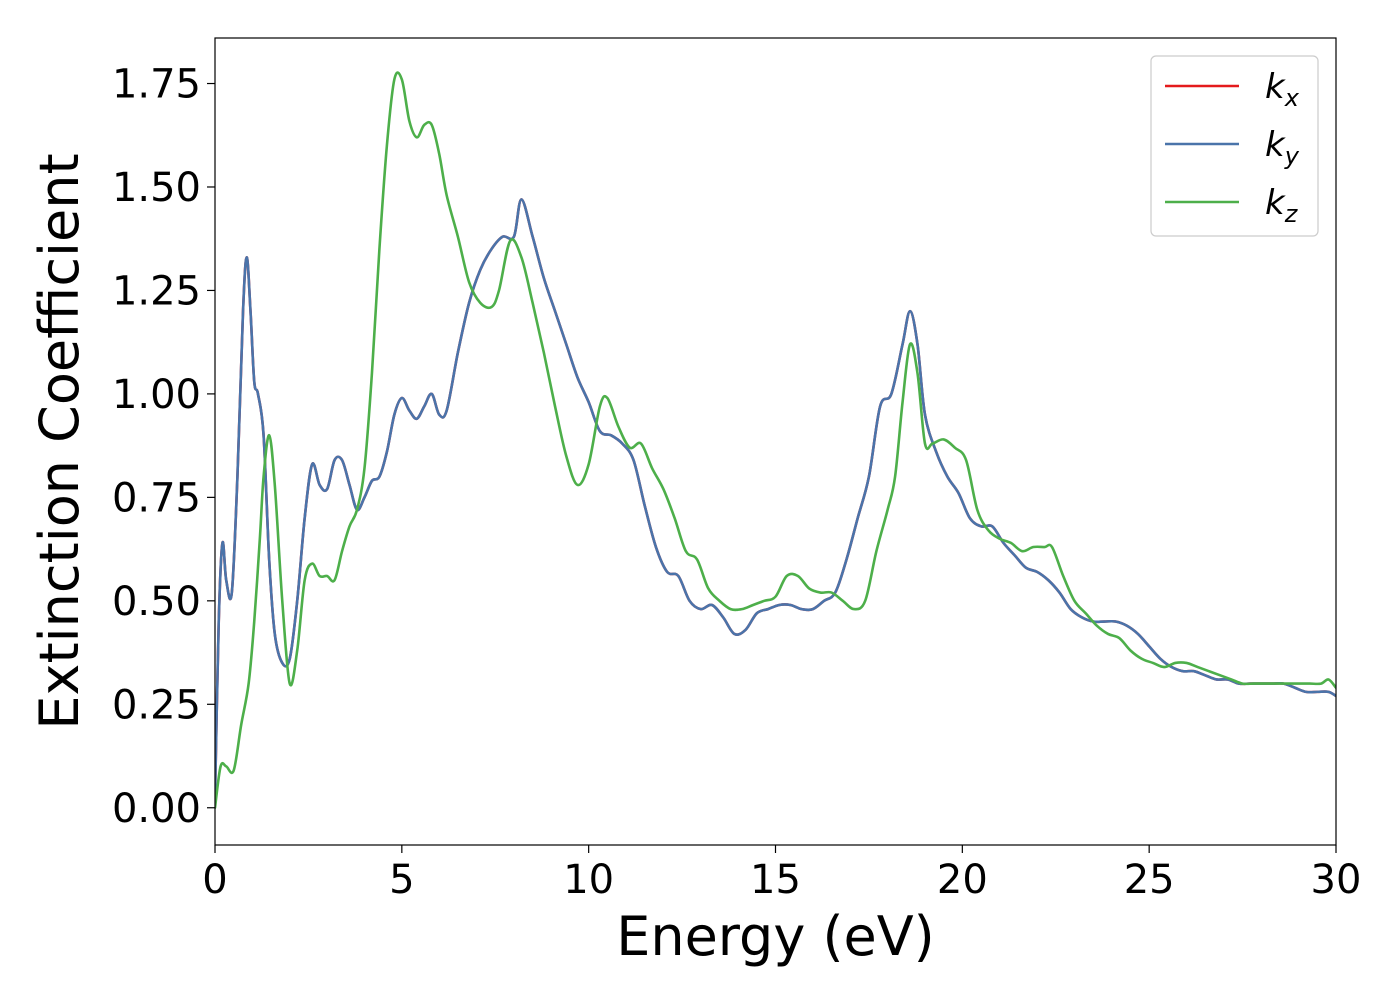 This screenshot has height=1000, width=1400. I want to click on legend-box, so click(1234, 146).